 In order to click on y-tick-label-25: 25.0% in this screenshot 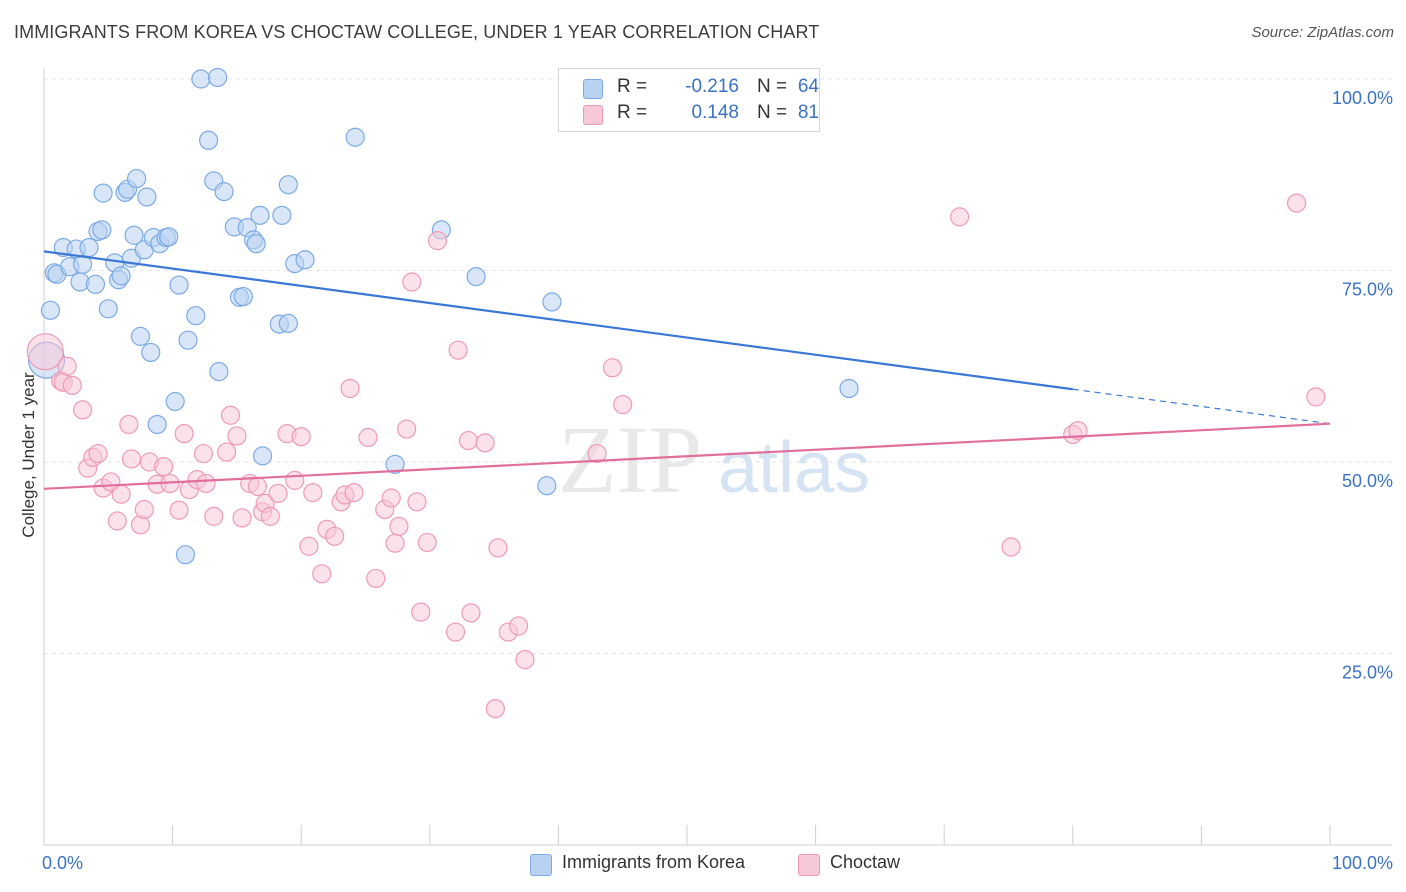, I will do `click(1367, 673)`.